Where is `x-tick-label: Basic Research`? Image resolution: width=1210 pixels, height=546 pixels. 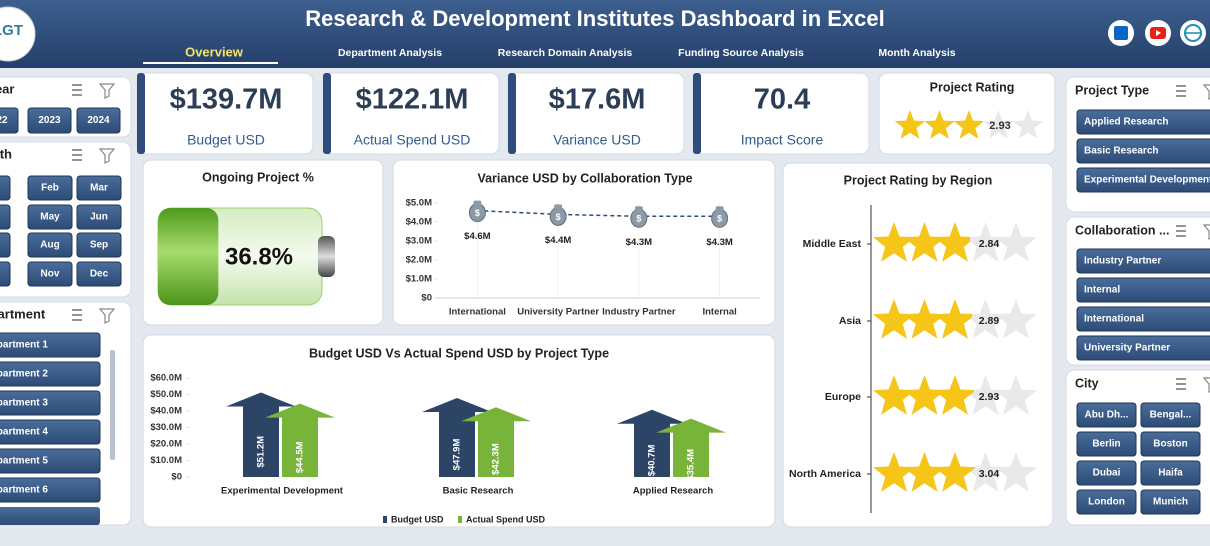 x-tick-label: Basic Research is located at coordinates (478, 491).